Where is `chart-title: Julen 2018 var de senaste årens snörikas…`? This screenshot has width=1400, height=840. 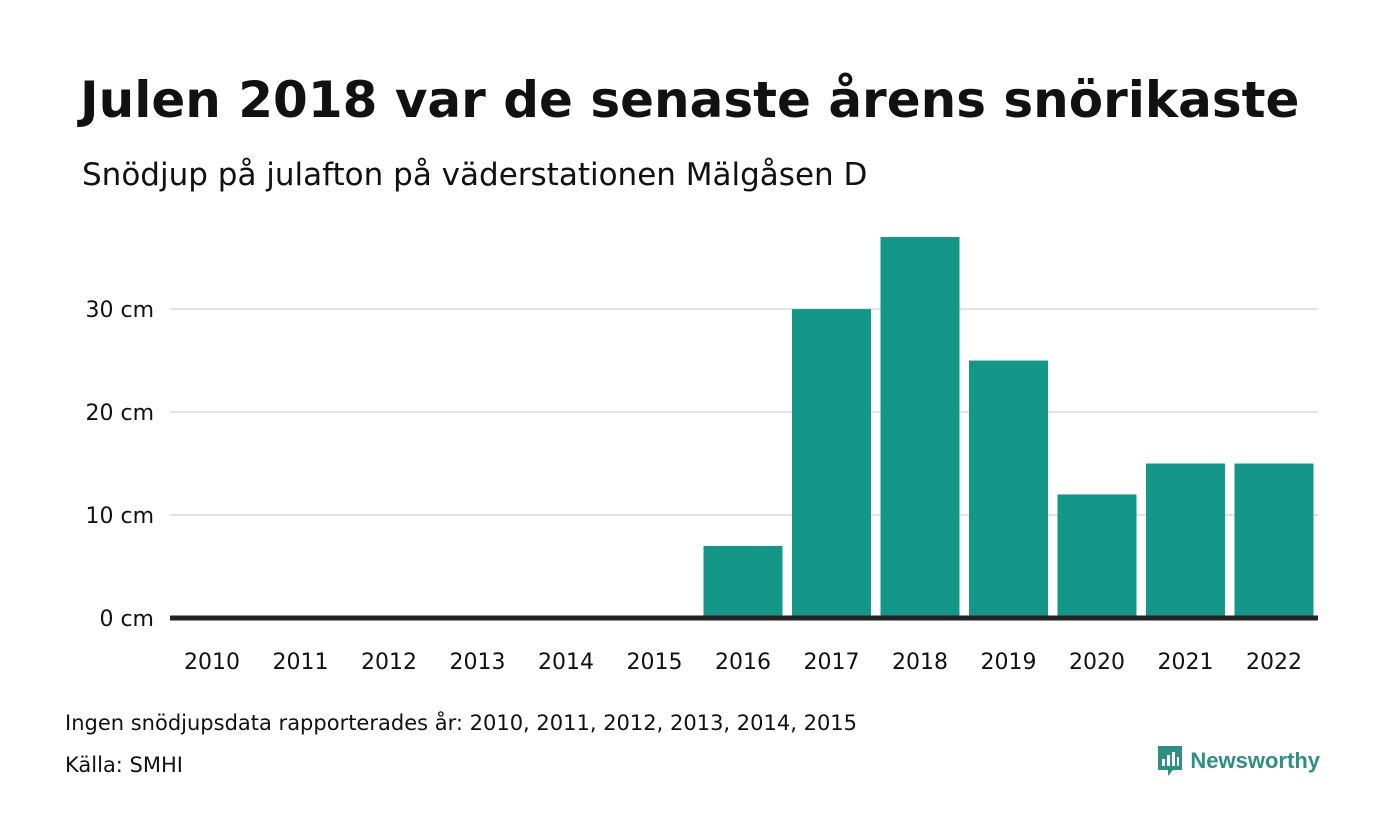
chart-title: Julen 2018 var de senaste årens snörikas… is located at coordinates (690, 100).